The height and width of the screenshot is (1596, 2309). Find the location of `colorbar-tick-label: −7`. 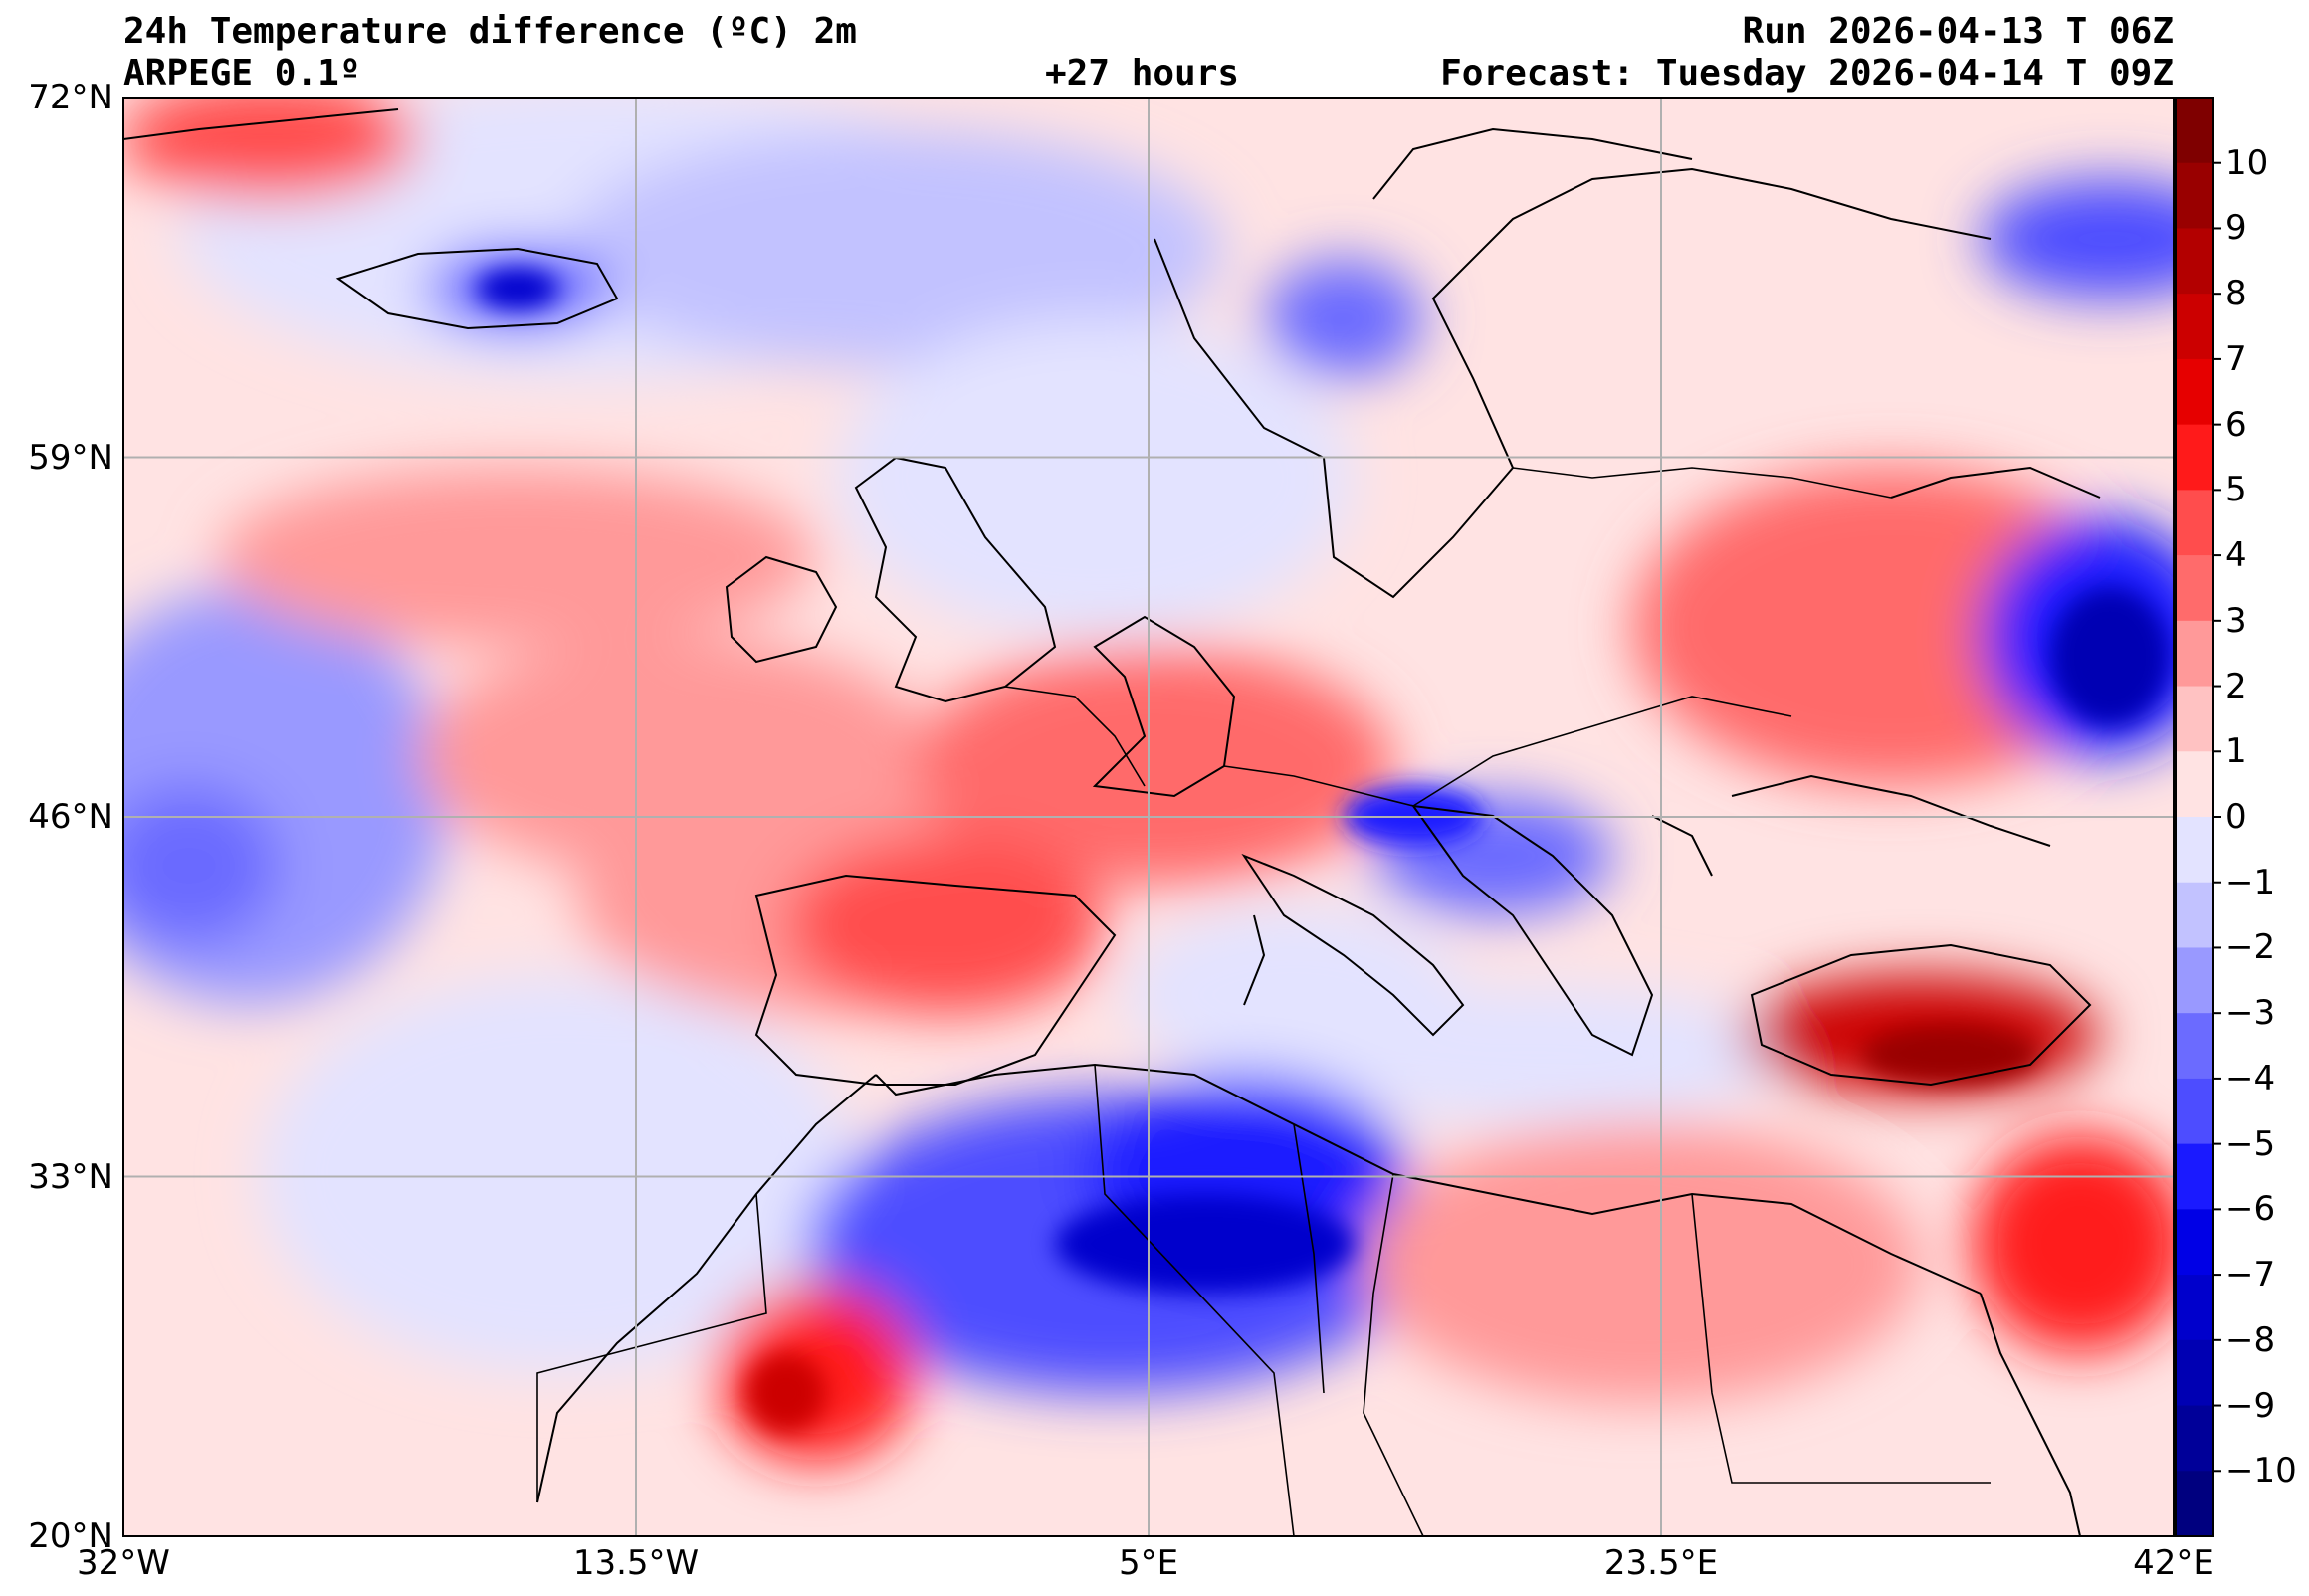

colorbar-tick-label: −7 is located at coordinates (2250, 1276).